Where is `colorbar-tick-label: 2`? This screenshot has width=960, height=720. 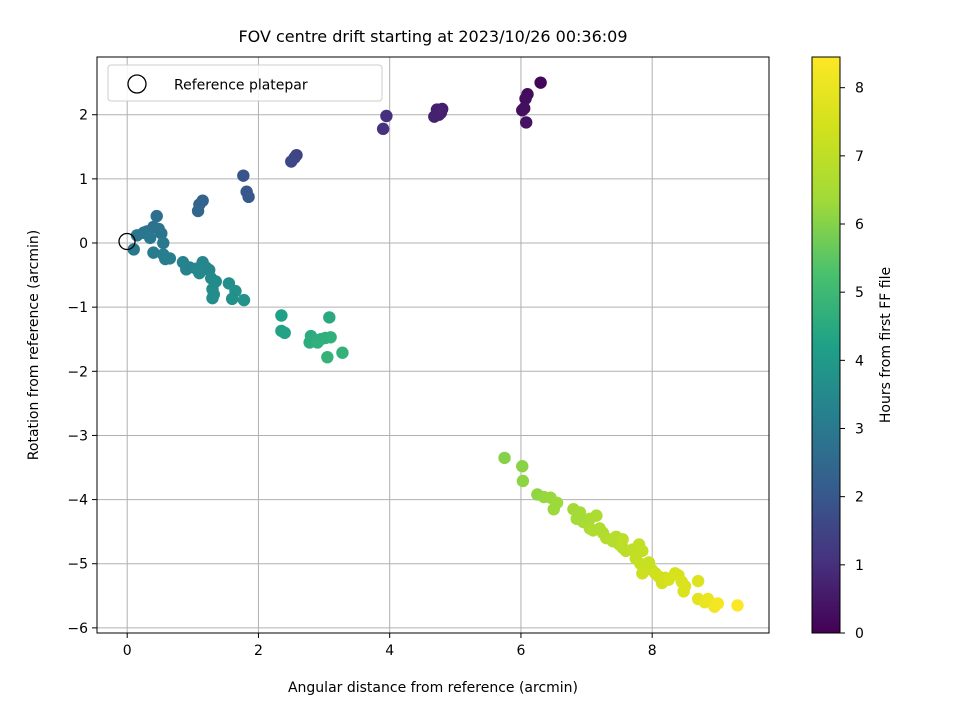
colorbar-tick-label: 2 is located at coordinates (859, 498).